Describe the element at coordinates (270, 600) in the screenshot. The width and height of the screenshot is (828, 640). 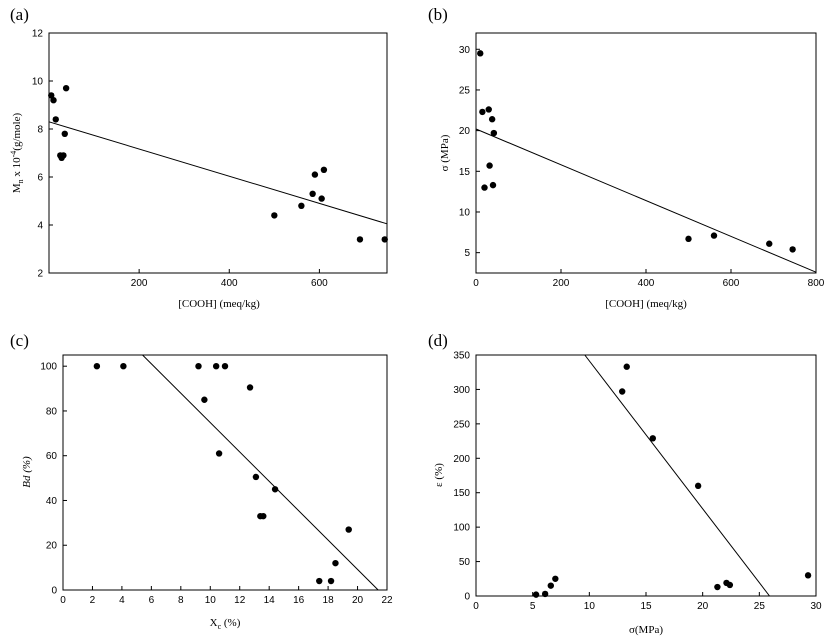
I see `x-tick-label: 14` at that location.